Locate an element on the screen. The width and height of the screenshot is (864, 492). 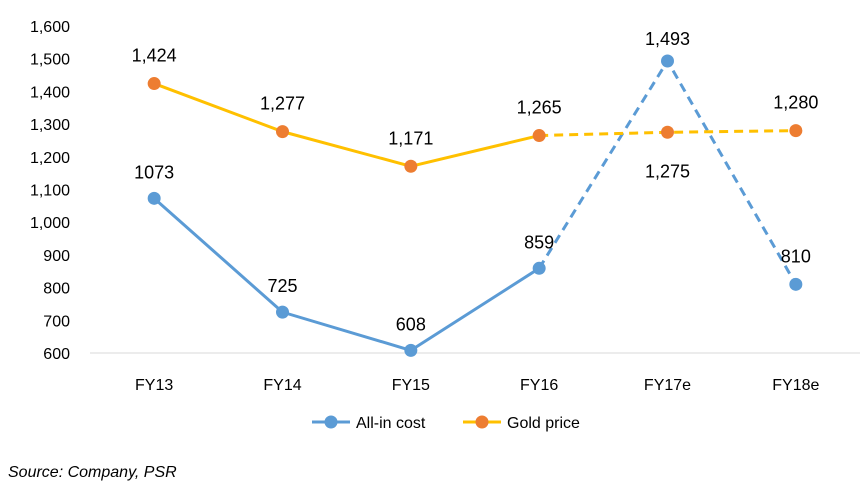
y-tick-label: 1,500 is located at coordinates (50, 60).